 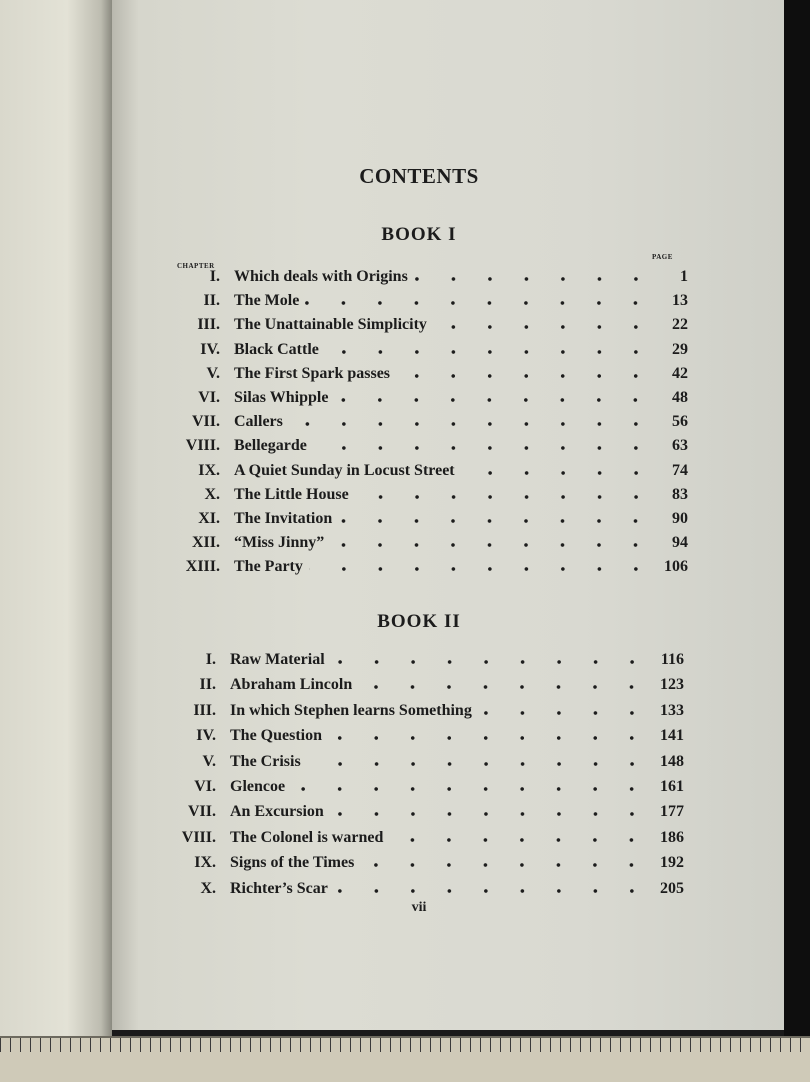 What do you see at coordinates (419, 907) in the screenshot?
I see `page-number: vii` at bounding box center [419, 907].